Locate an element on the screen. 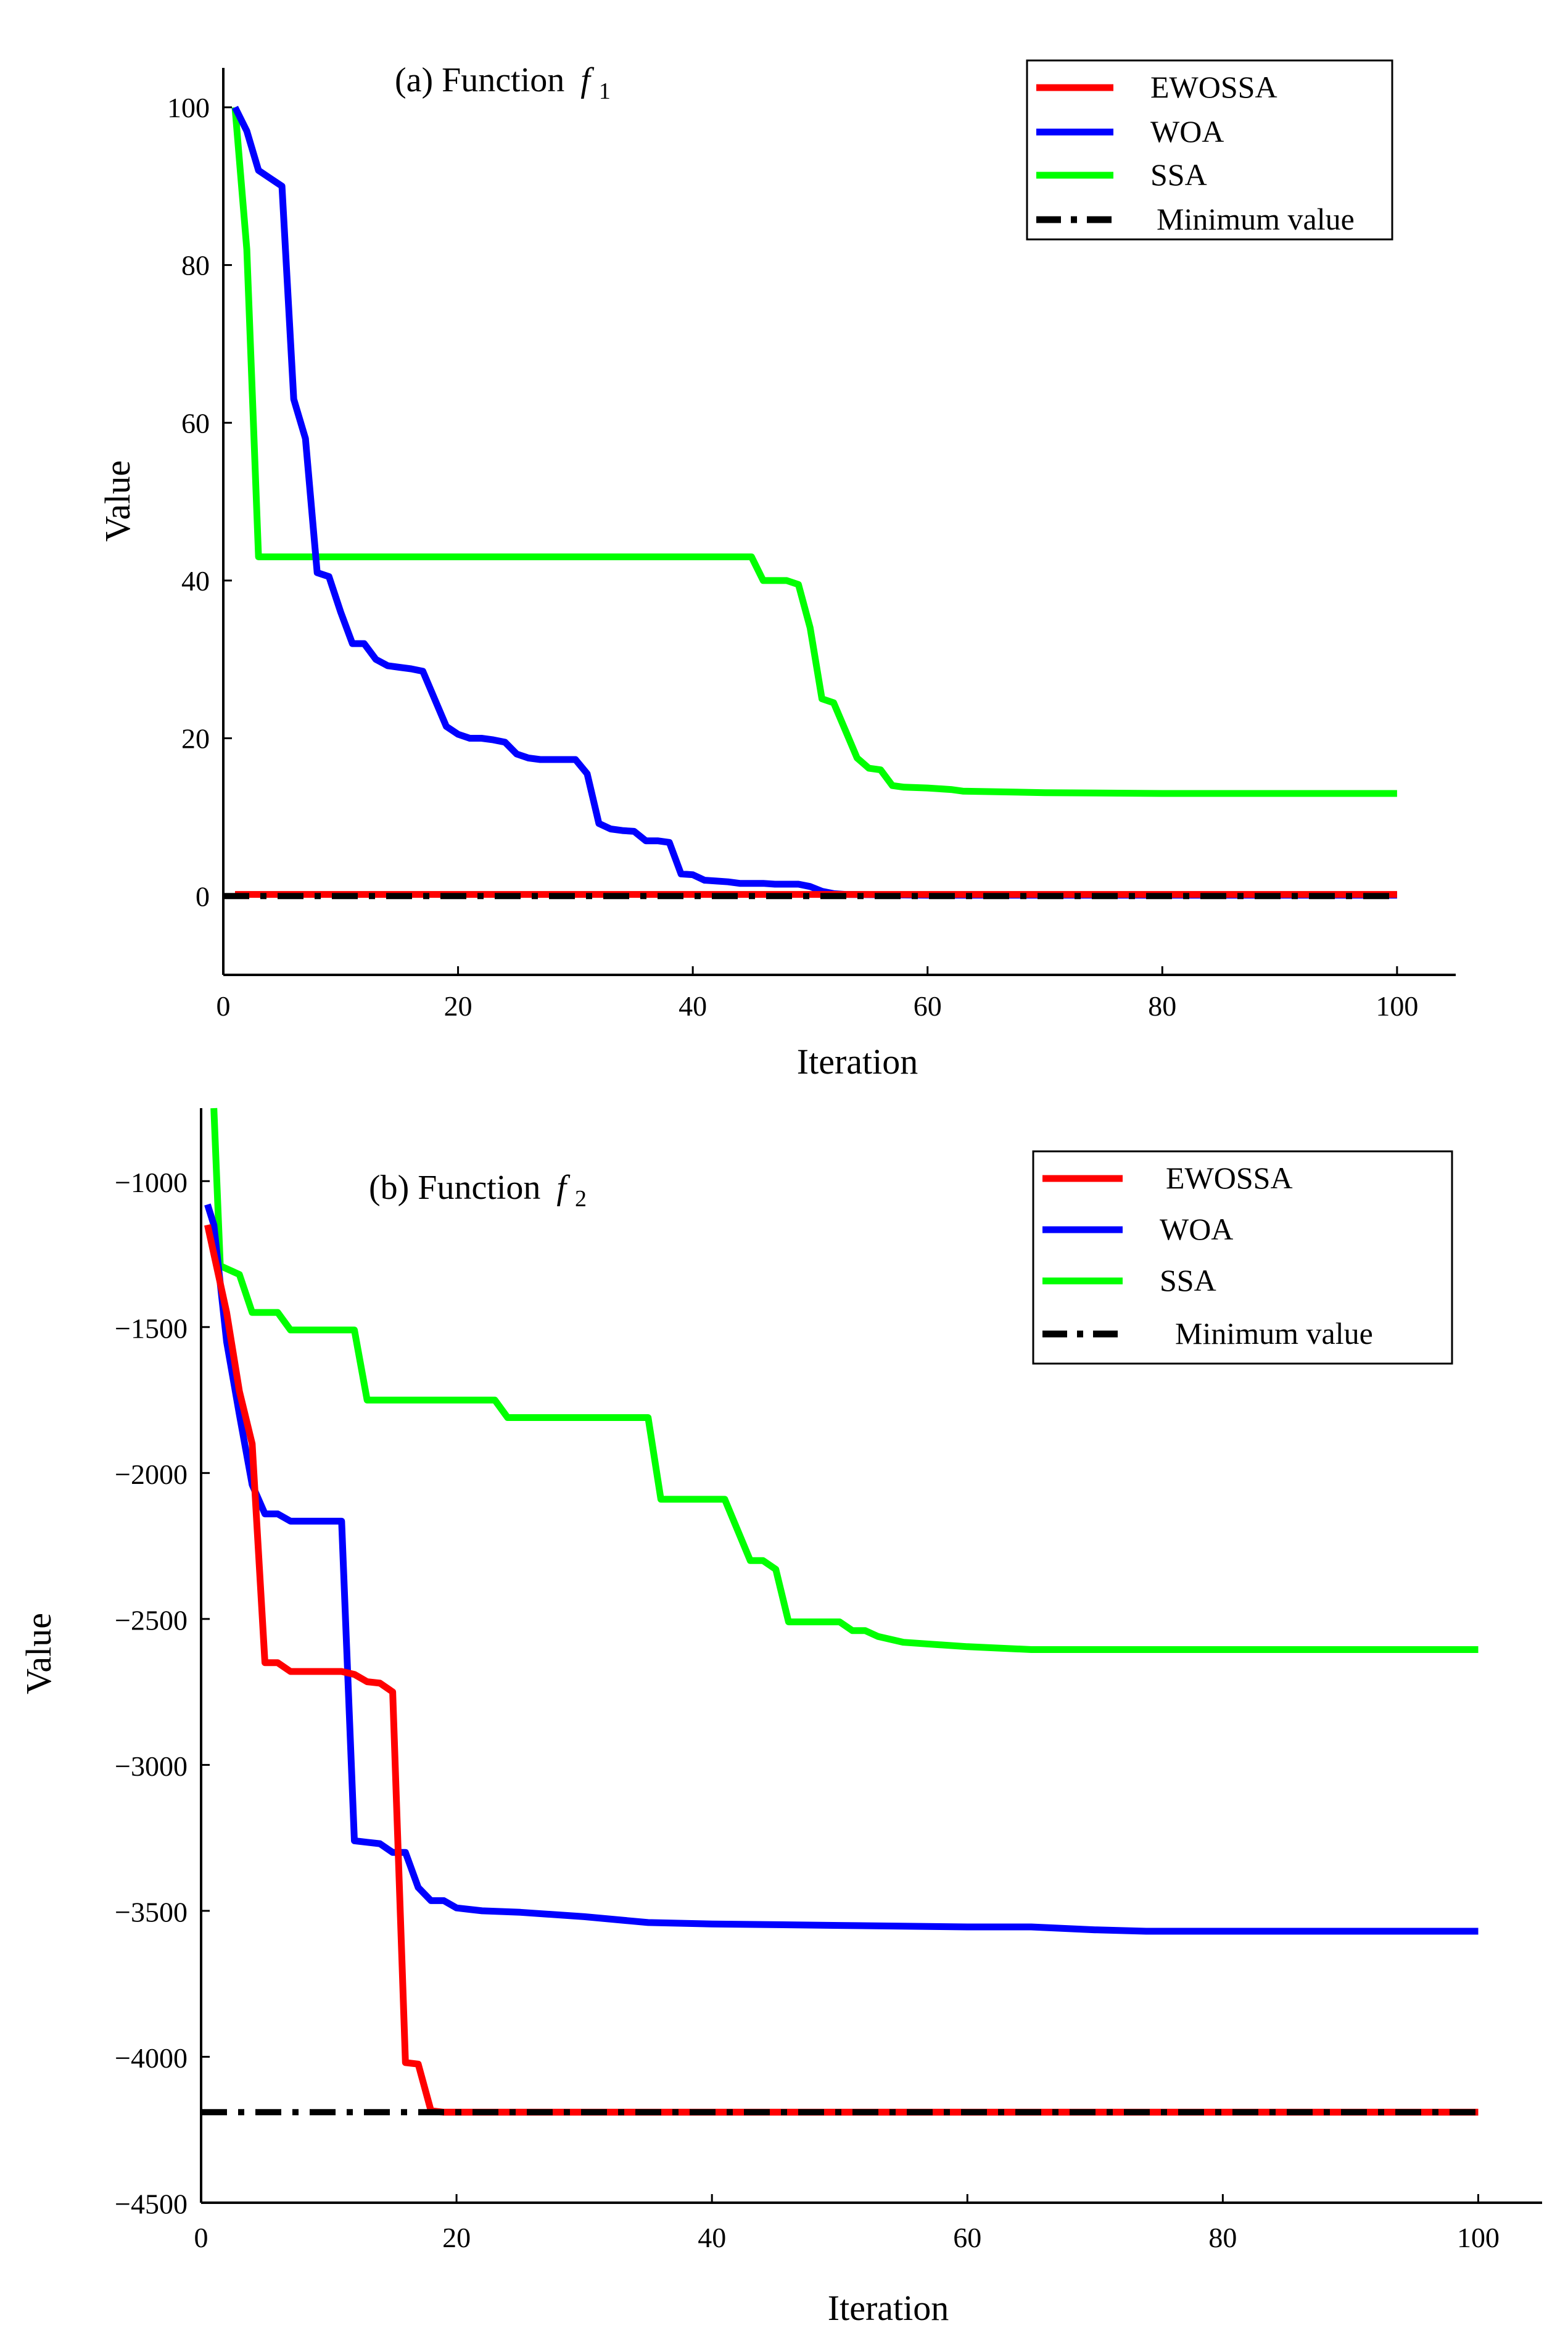  panel-b-x-tick-label: 60 is located at coordinates (967, 2237).